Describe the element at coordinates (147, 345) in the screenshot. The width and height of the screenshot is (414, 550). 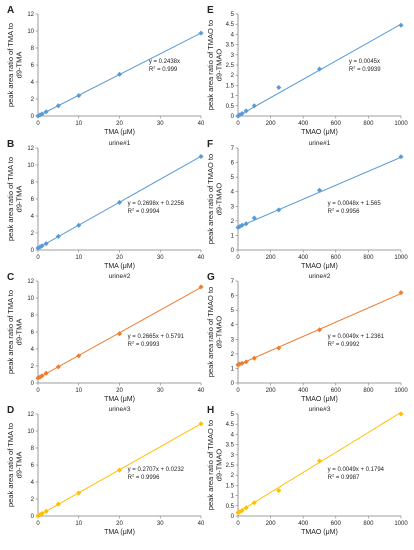
I see `r-squared-value: = 0.9993` at that location.